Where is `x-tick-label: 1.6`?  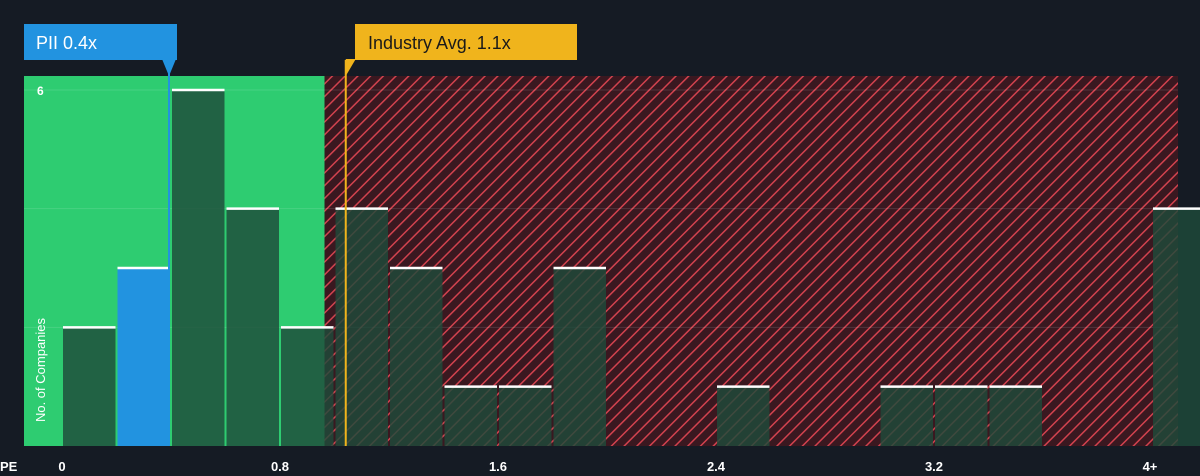 x-tick-label: 1.6 is located at coordinates (498, 466).